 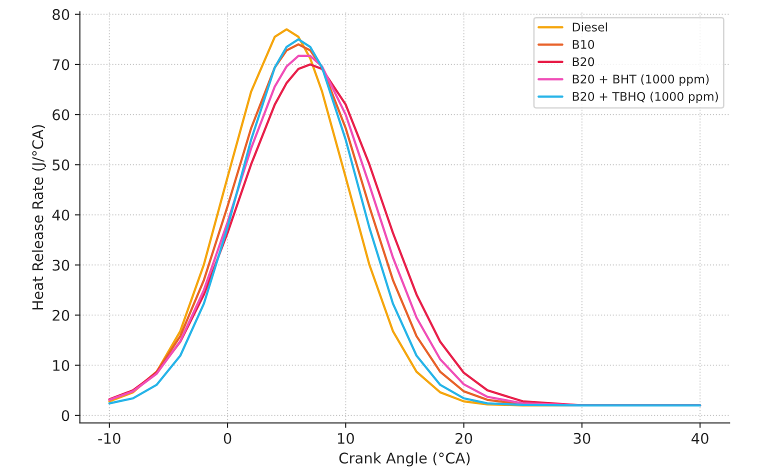 I want to click on y-tick-label: 80, so click(x=61, y=14).